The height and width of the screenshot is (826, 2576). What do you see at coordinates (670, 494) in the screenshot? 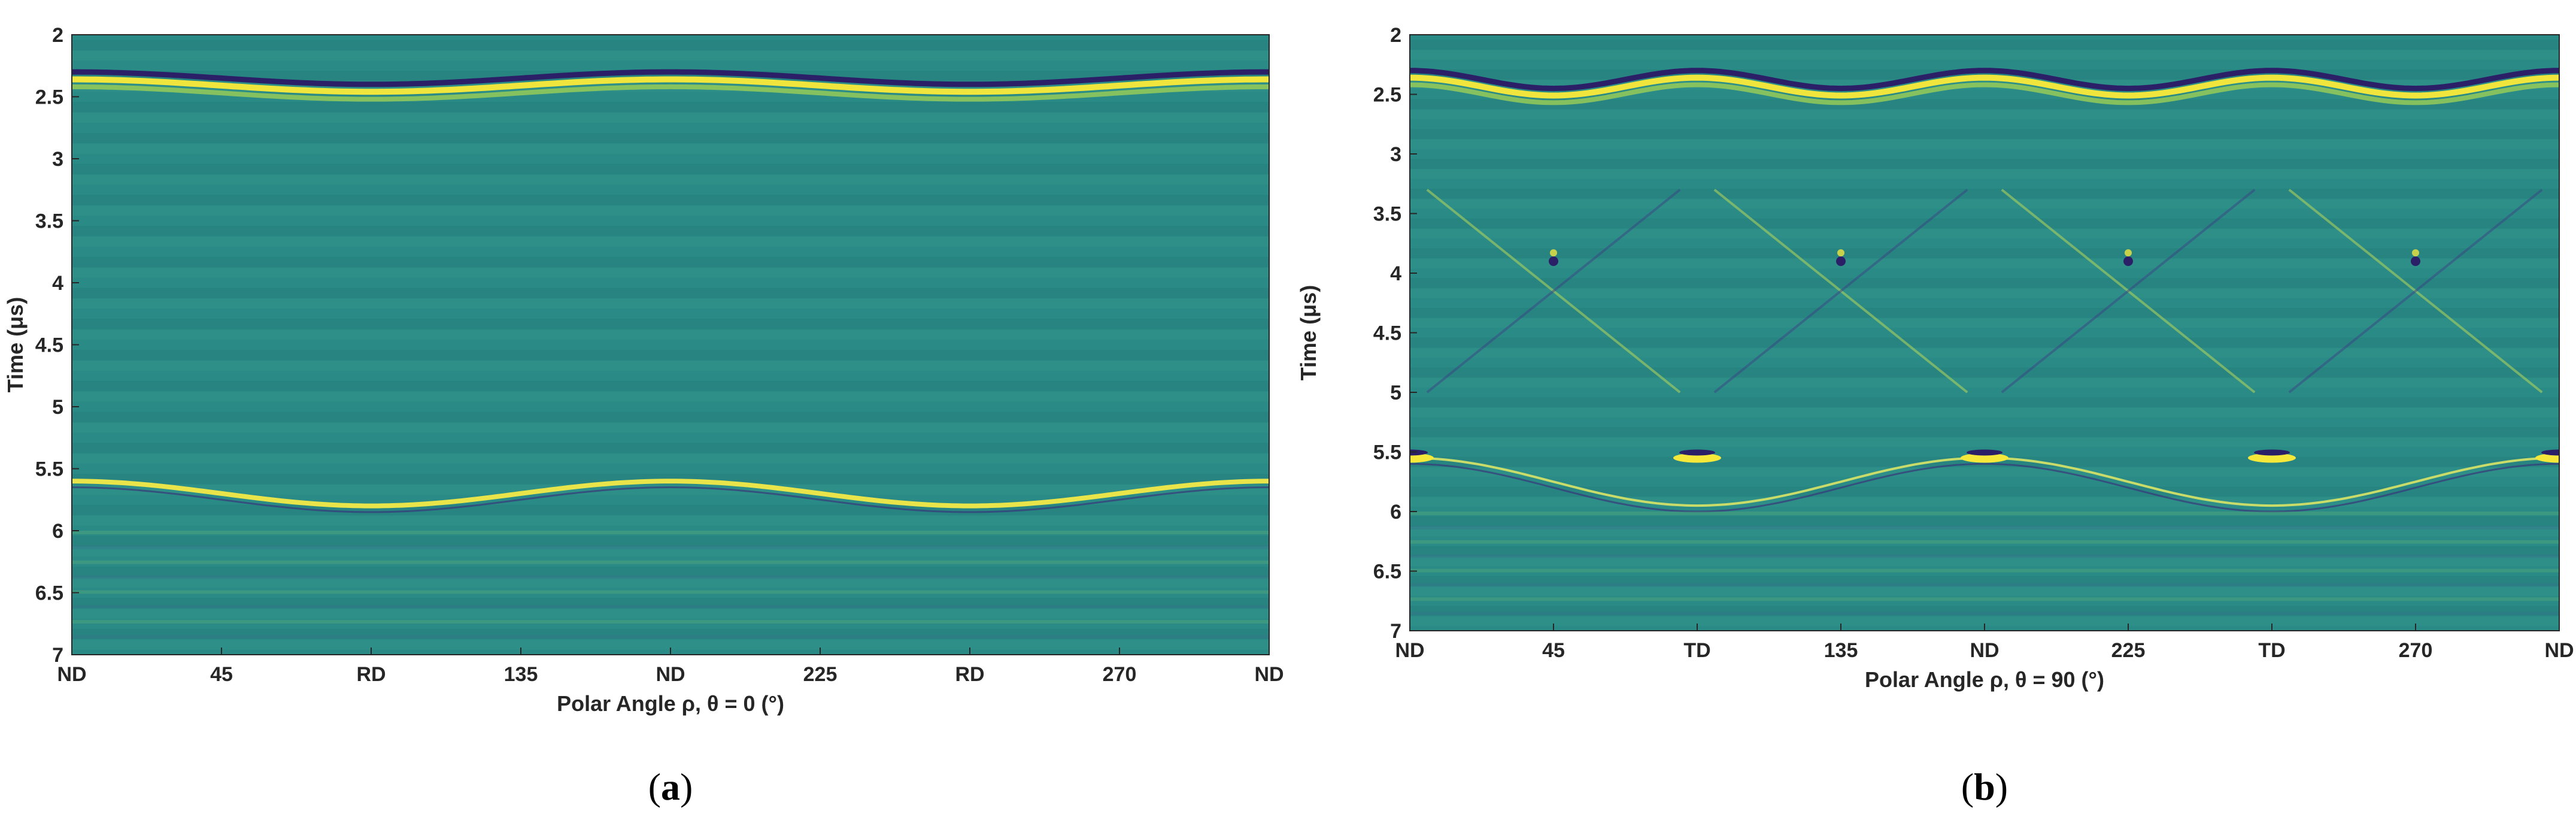
I see `back-wall-echo` at bounding box center [670, 494].